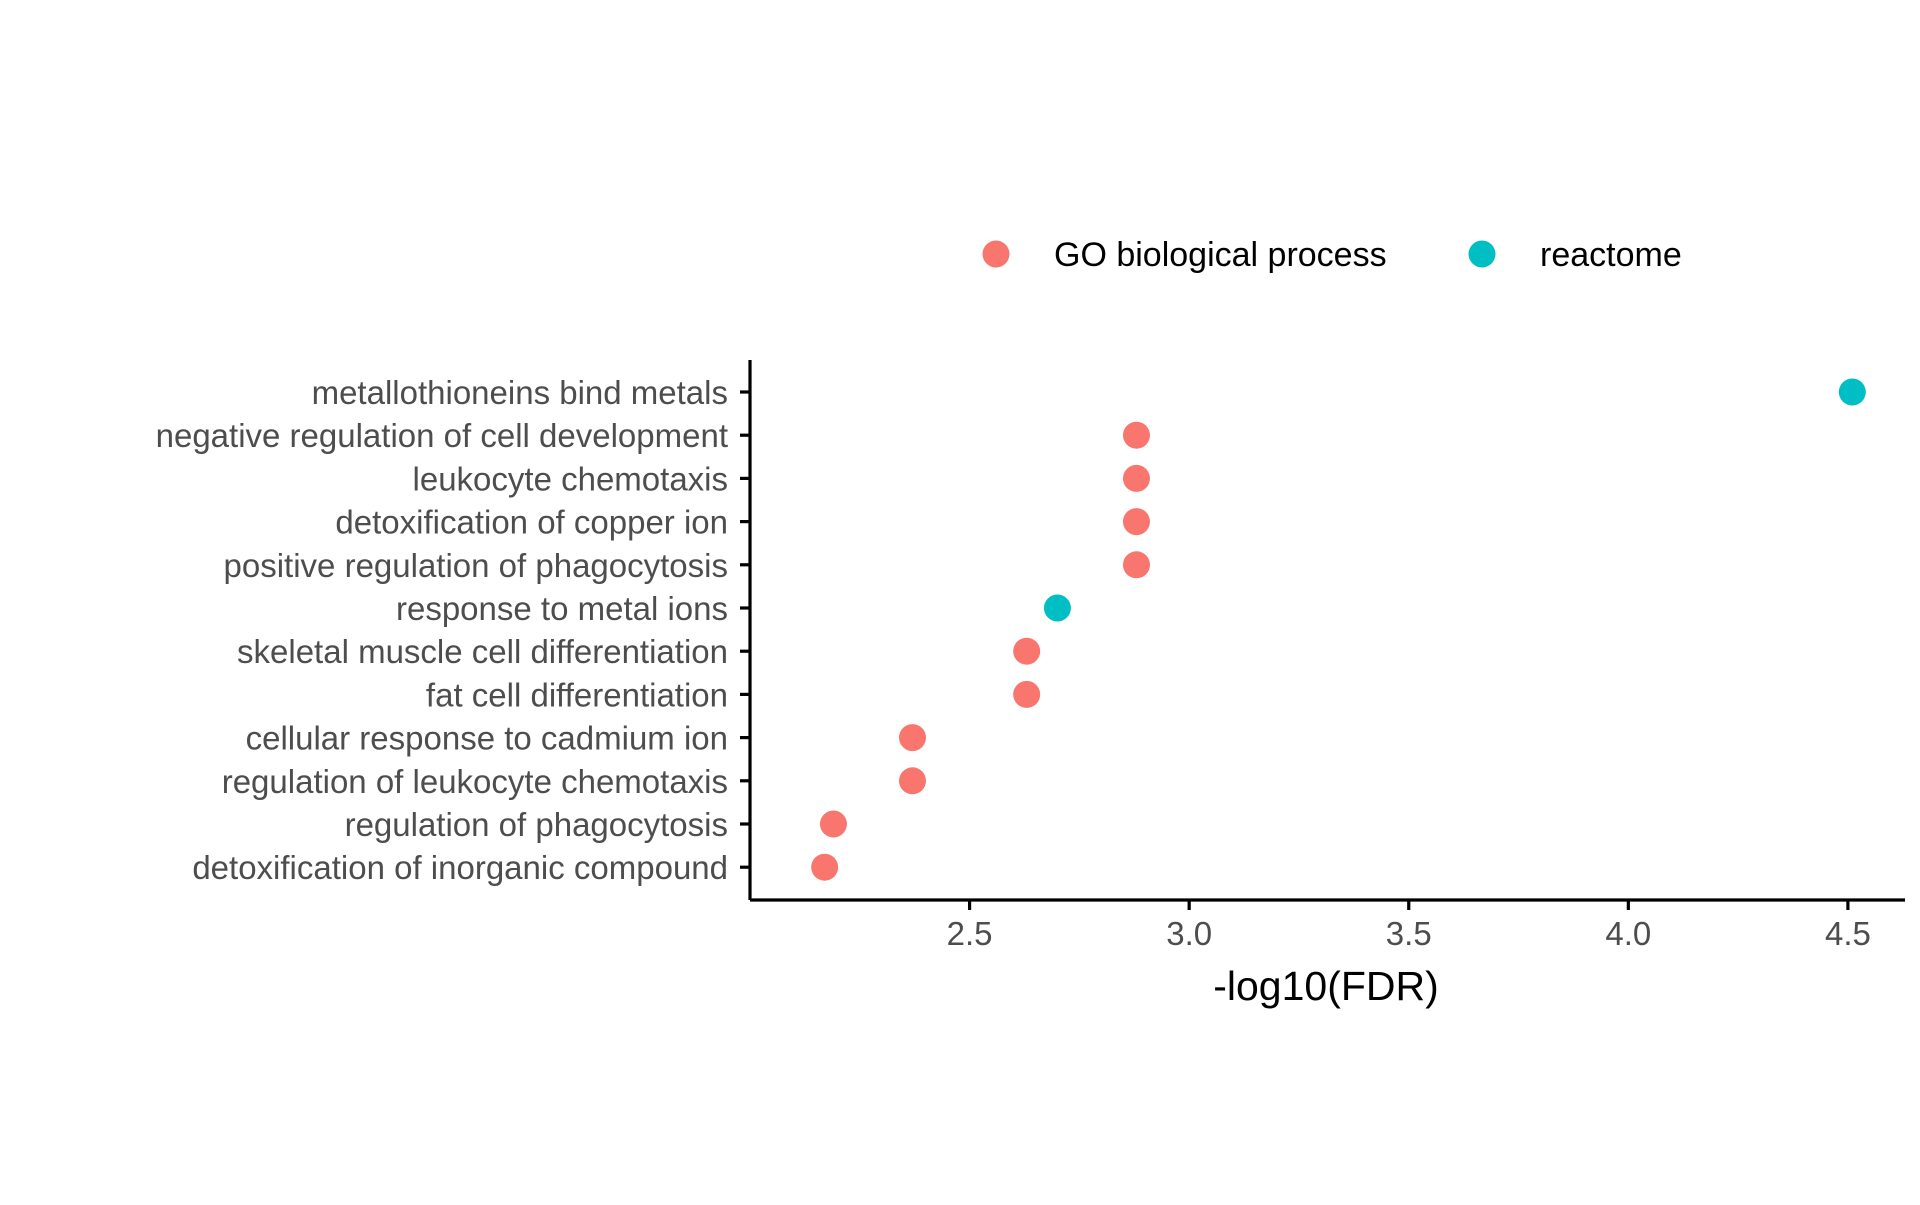 This screenshot has height=1205, width=1920. What do you see at coordinates (1611, 255) in the screenshot?
I see `legend-label: reactome` at bounding box center [1611, 255].